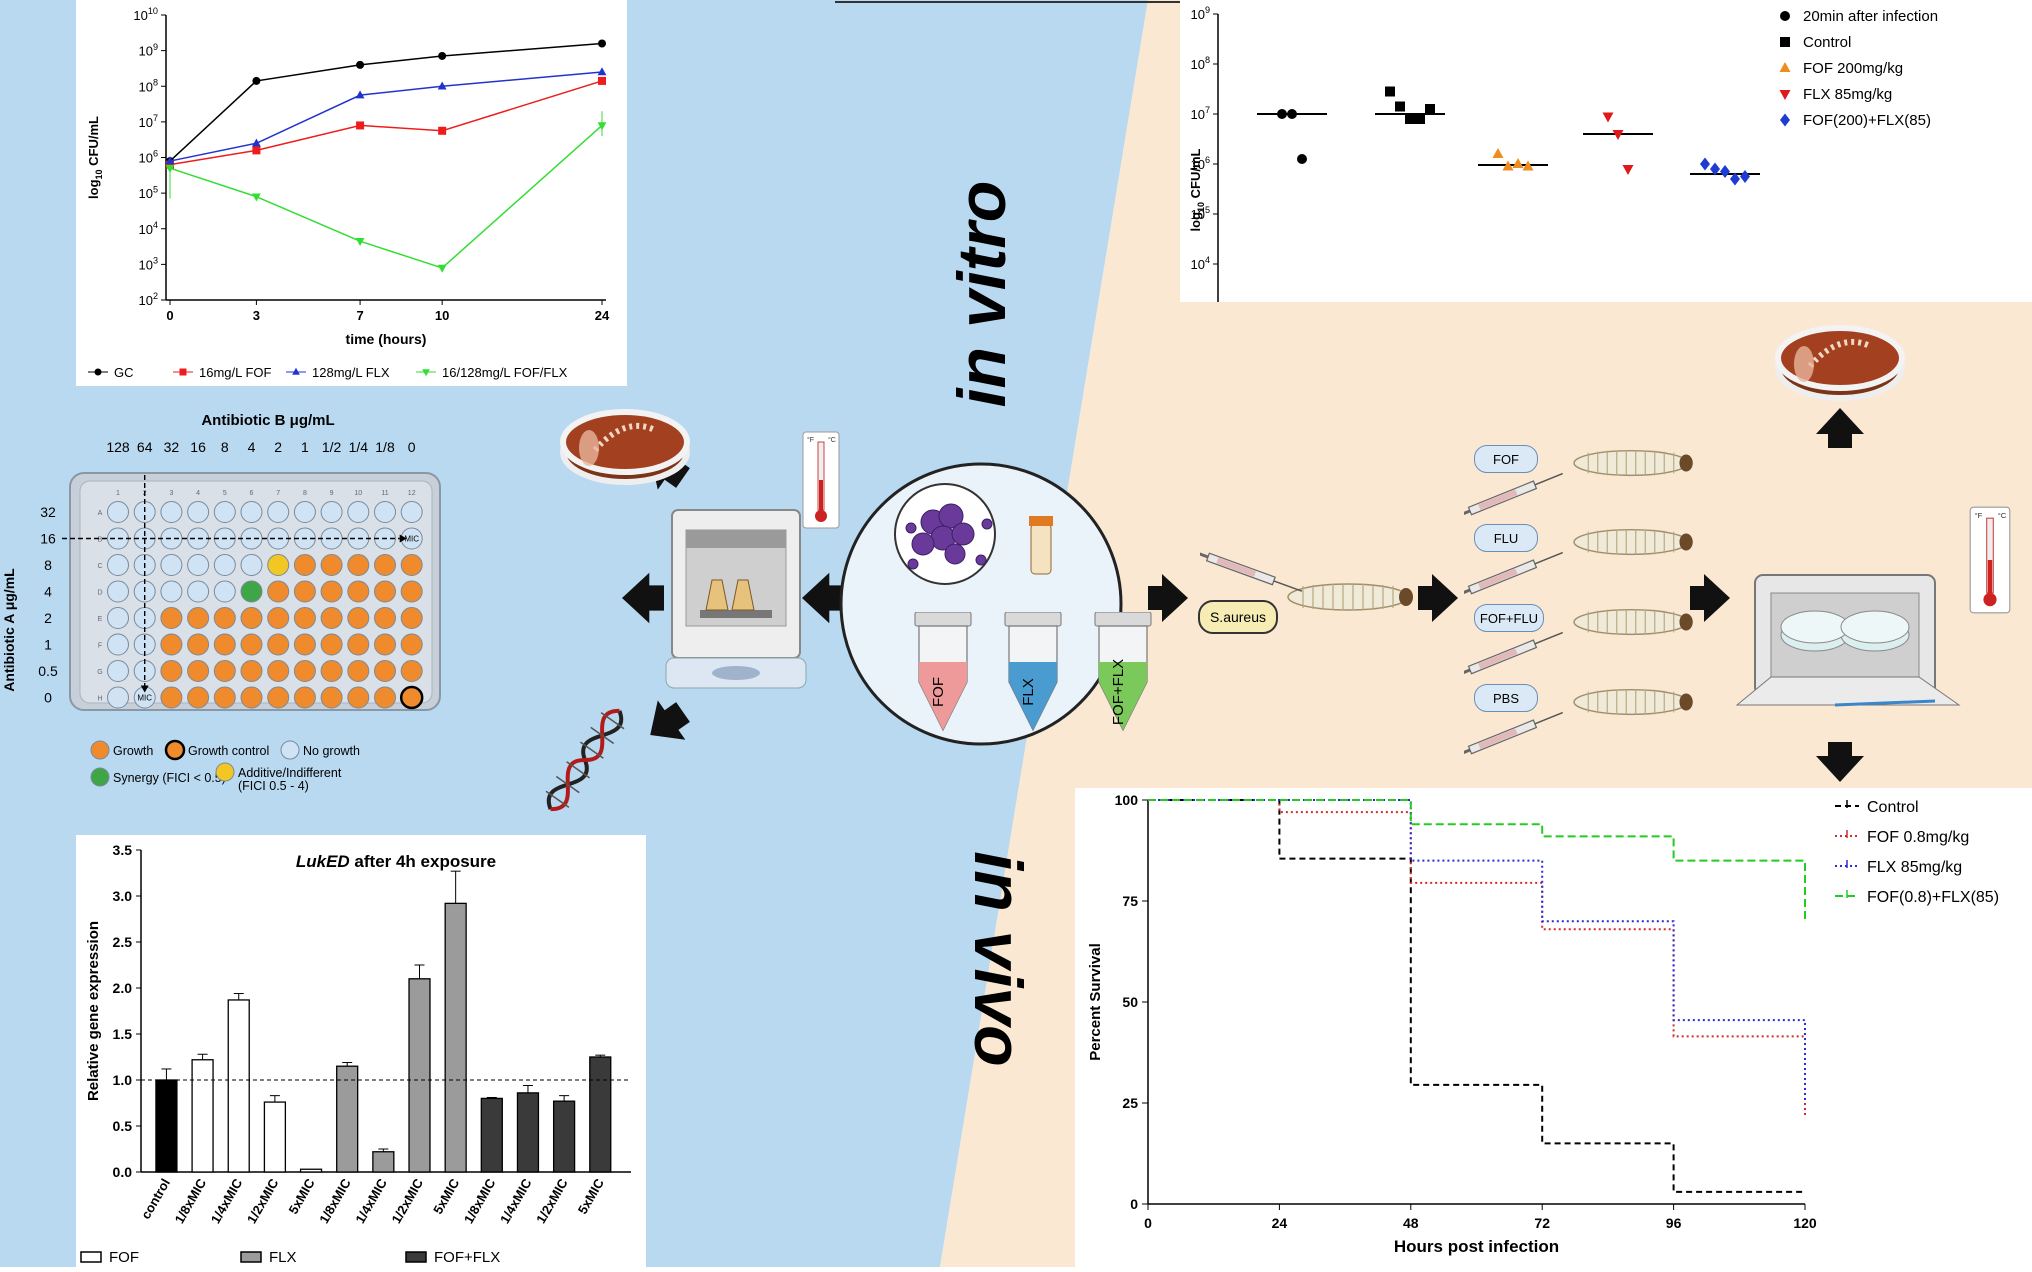 The image size is (2032, 1272). Describe the element at coordinates (351, 372) in the screenshot. I see `legend-label: 128mg/L FLX` at that location.